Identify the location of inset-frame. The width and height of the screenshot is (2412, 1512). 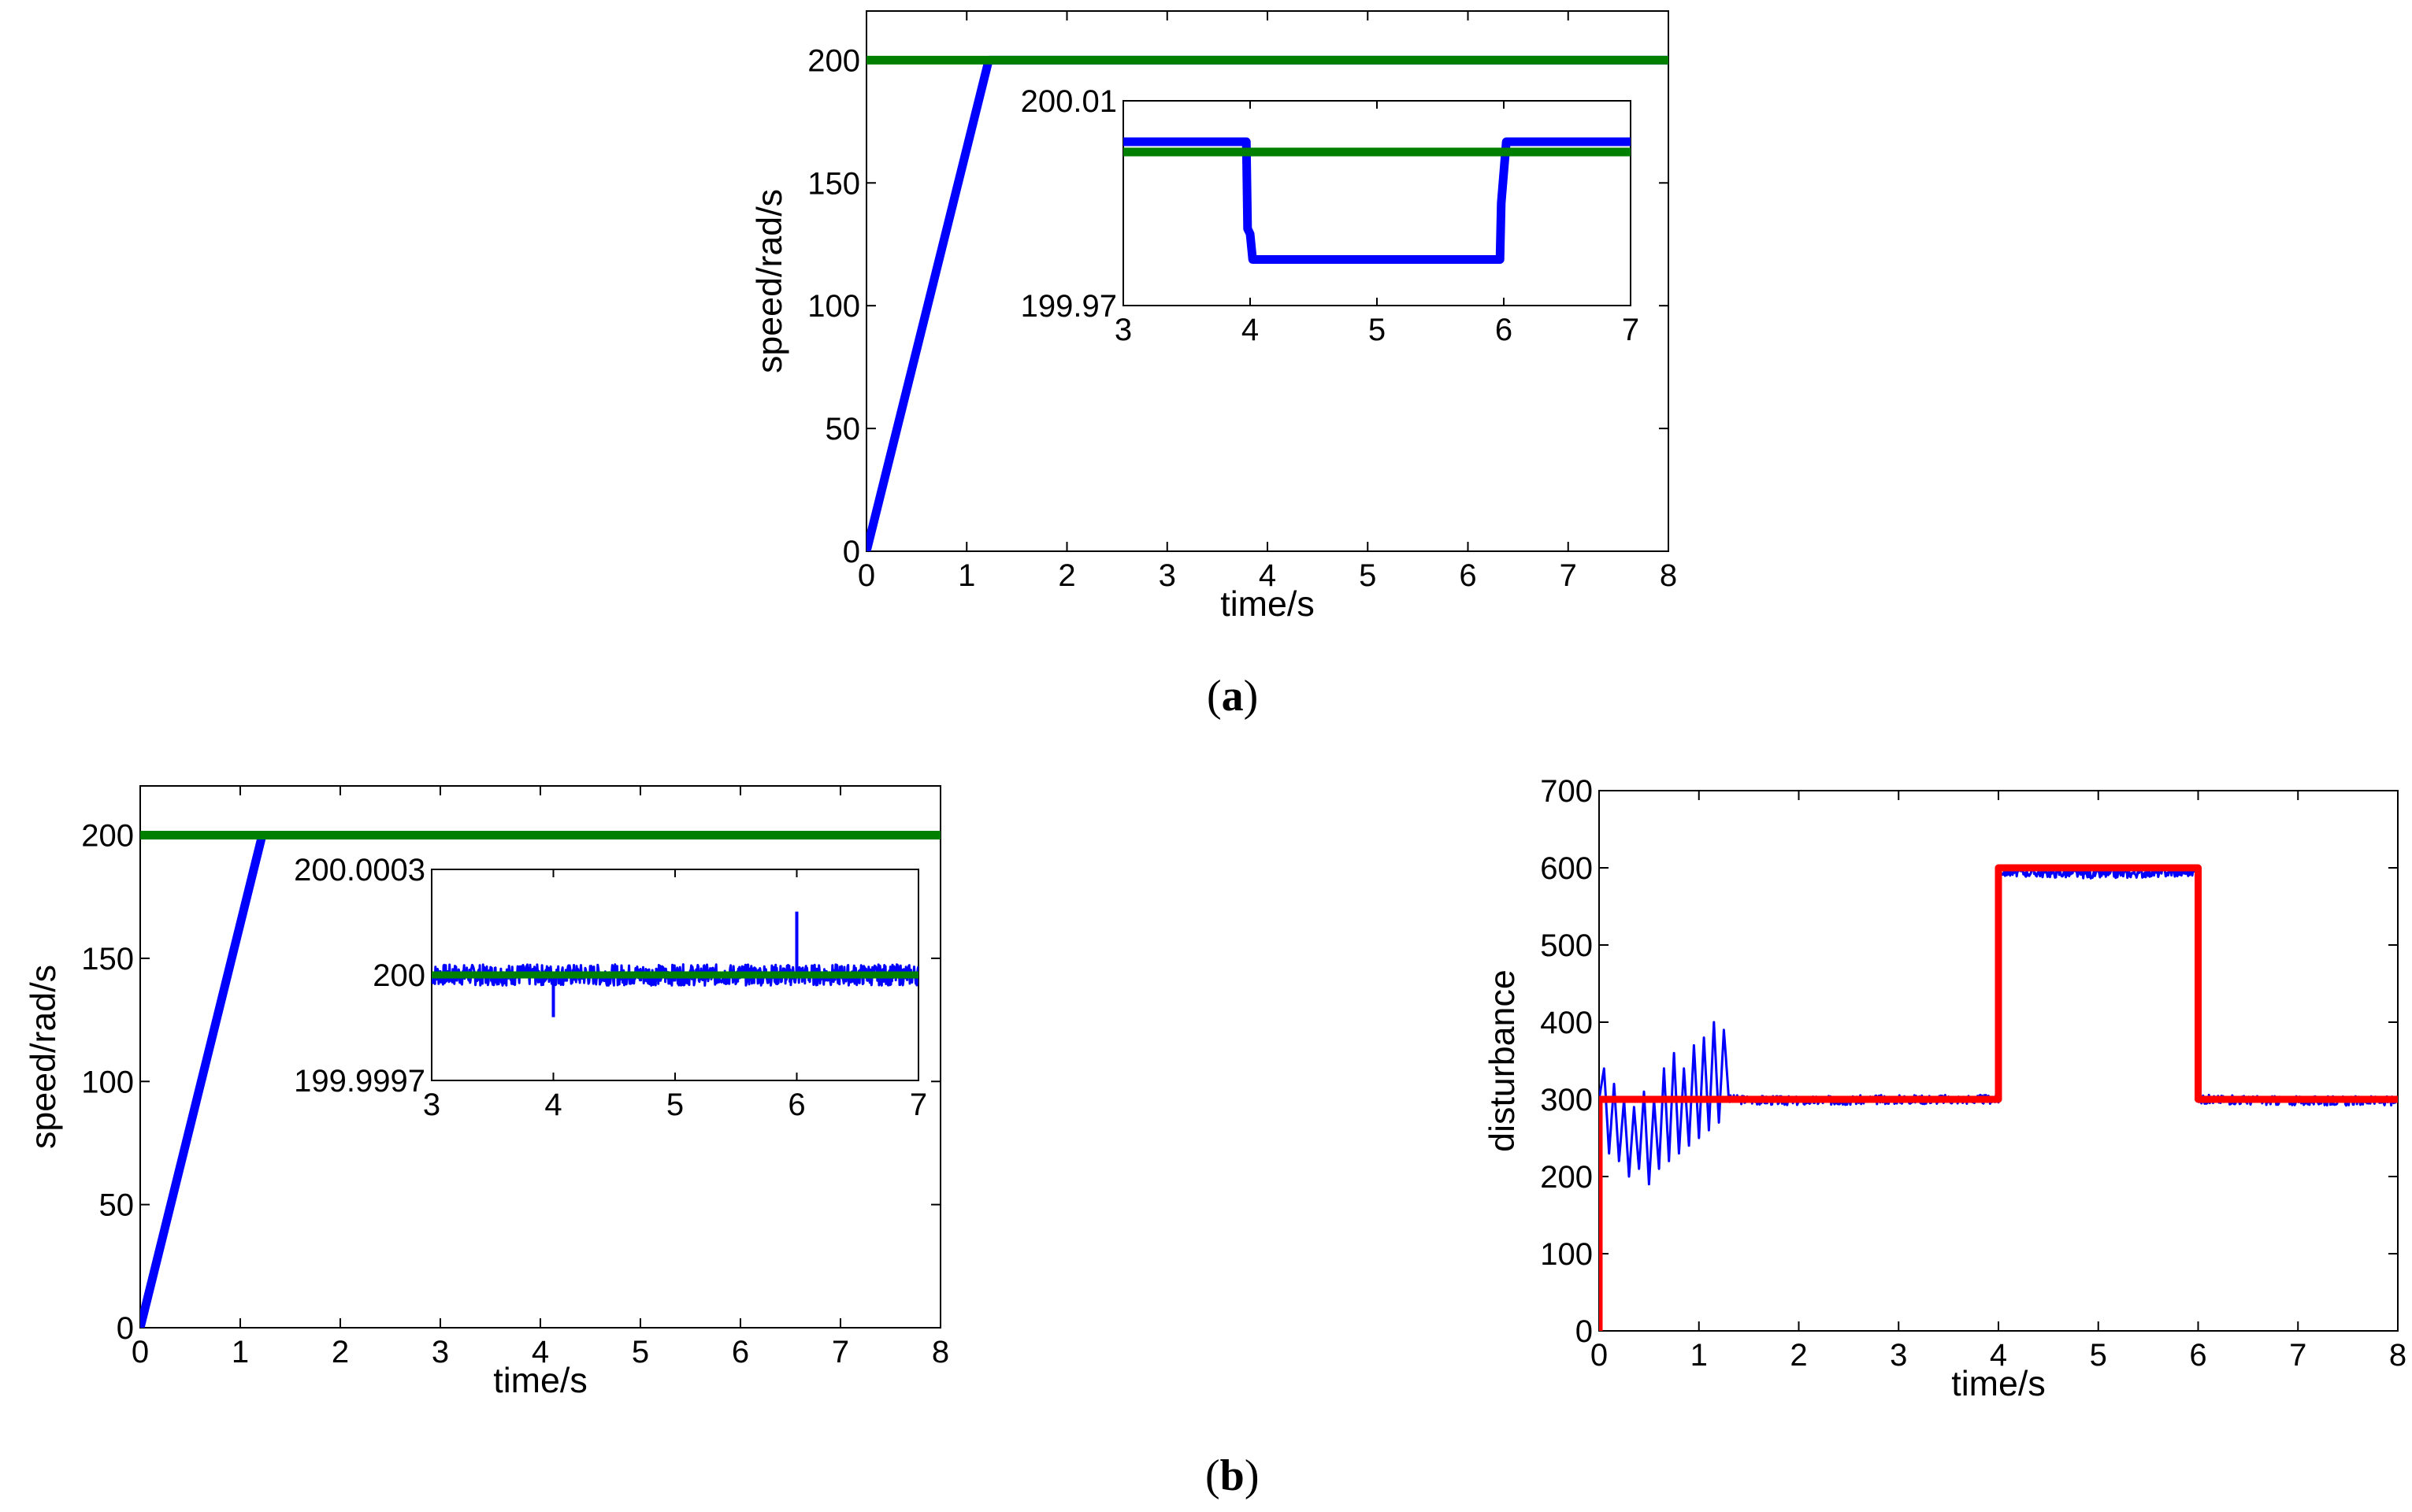
(1377, 203).